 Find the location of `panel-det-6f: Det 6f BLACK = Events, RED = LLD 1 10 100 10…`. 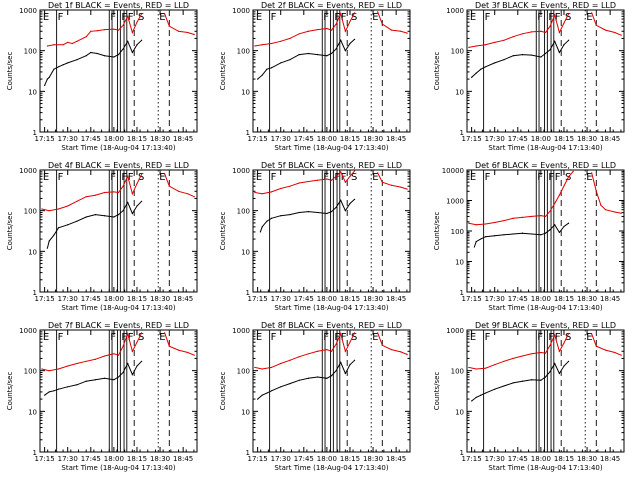

panel-det-6f: Det 6f BLACK = Events, RED = LLD 1 10 100 10… is located at coordinates (529, 236).